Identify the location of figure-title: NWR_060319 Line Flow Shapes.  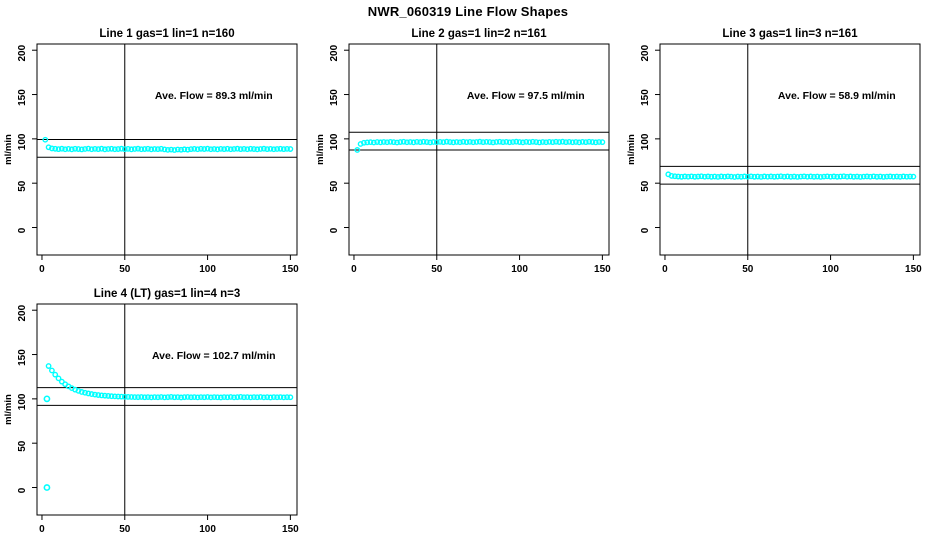
(468, 11).